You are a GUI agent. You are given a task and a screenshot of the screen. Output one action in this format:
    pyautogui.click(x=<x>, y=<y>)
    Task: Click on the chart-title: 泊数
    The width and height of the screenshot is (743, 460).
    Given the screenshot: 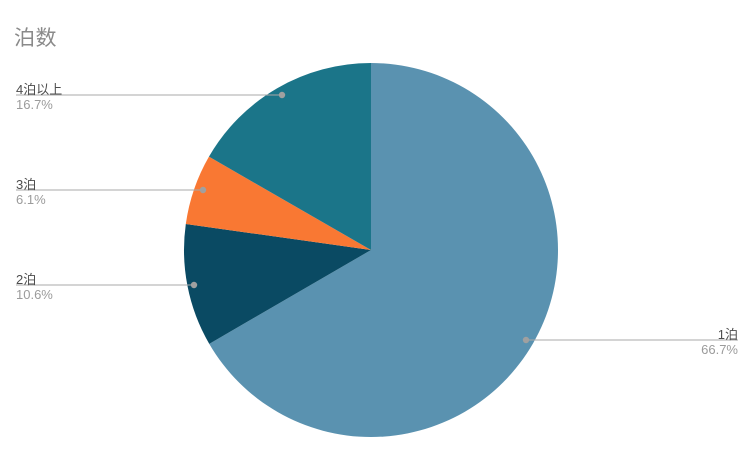 What is the action you would take?
    pyautogui.click(x=35, y=38)
    